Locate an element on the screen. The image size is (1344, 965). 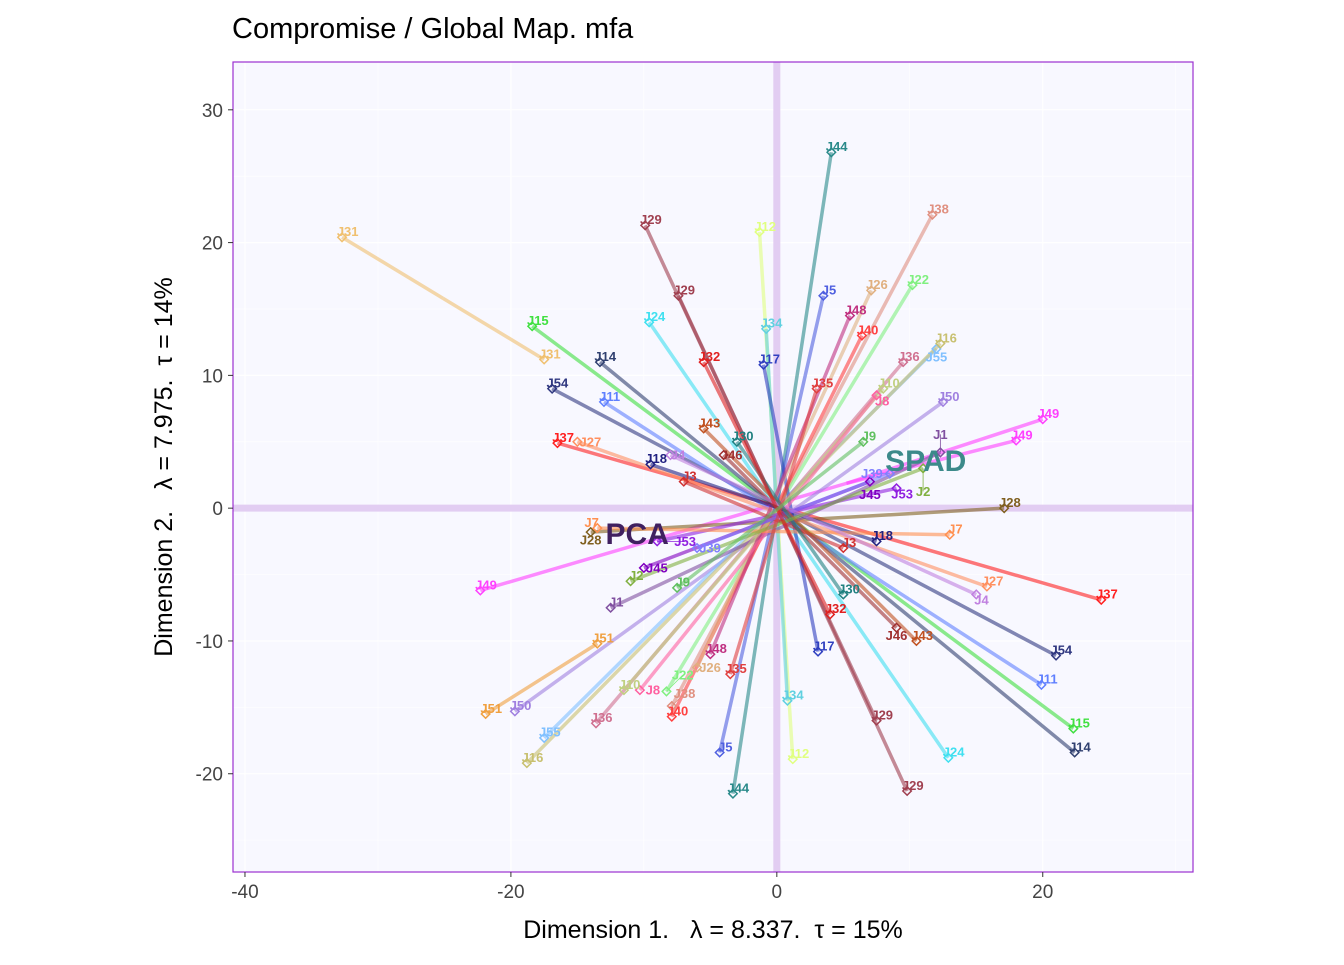
x-axis-ticks: -40 -20 0 20 is located at coordinates (642, 887).